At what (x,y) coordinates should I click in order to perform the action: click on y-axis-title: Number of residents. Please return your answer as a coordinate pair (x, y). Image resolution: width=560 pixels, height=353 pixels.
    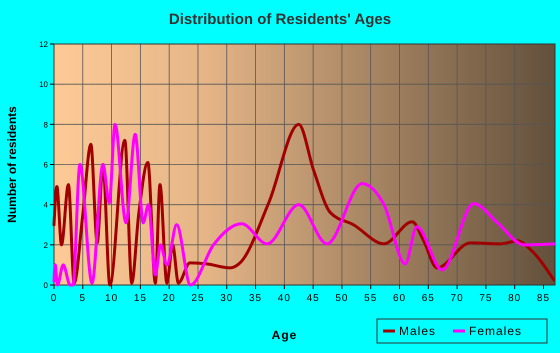
    Looking at the image, I should click on (12, 164).